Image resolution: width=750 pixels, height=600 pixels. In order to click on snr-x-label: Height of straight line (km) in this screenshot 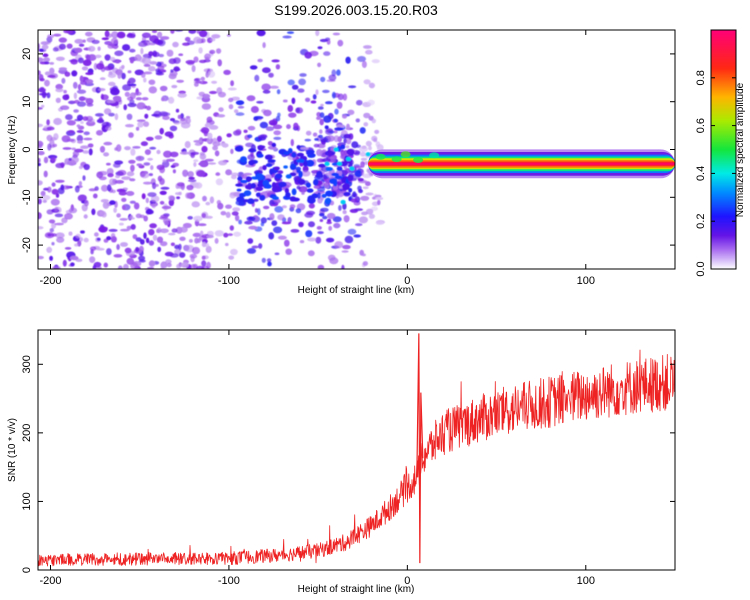, I will do `click(356, 589)`.